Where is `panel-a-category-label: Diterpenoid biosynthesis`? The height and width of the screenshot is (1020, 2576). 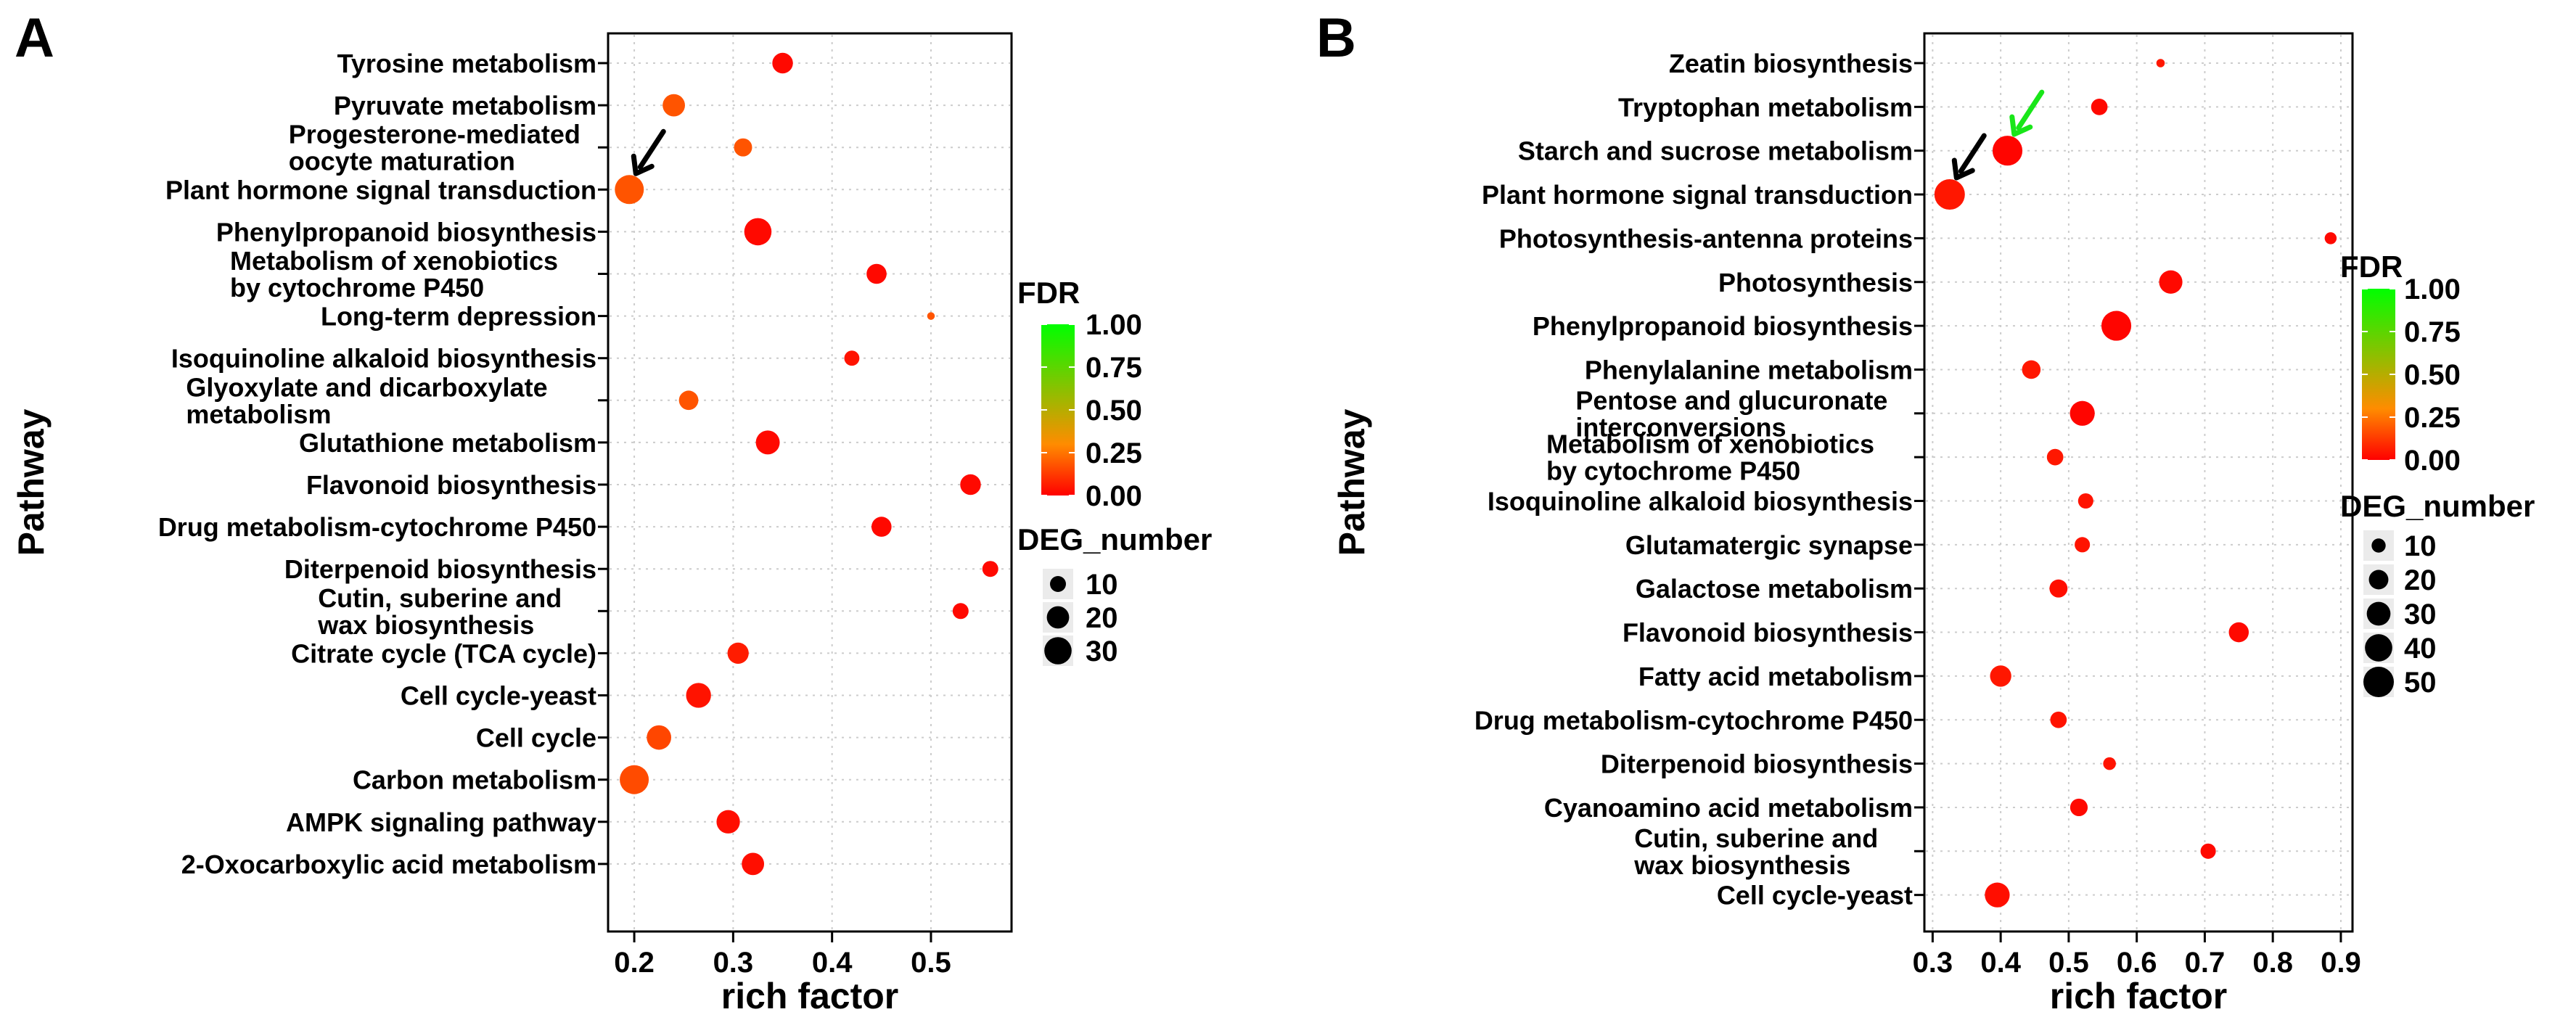
panel-a-category-label: Diterpenoid biosynthesis is located at coordinates (440, 569).